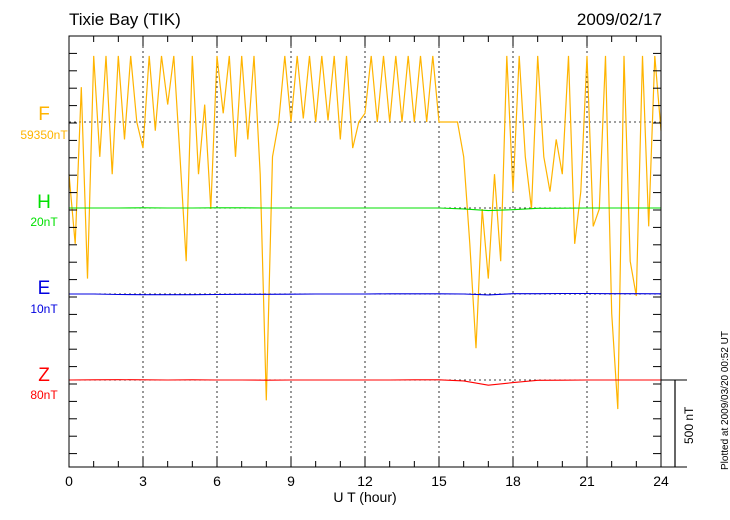 The image size is (730, 520). What do you see at coordinates (619, 19) in the screenshot?
I see `chart-date: 2009/02/17` at bounding box center [619, 19].